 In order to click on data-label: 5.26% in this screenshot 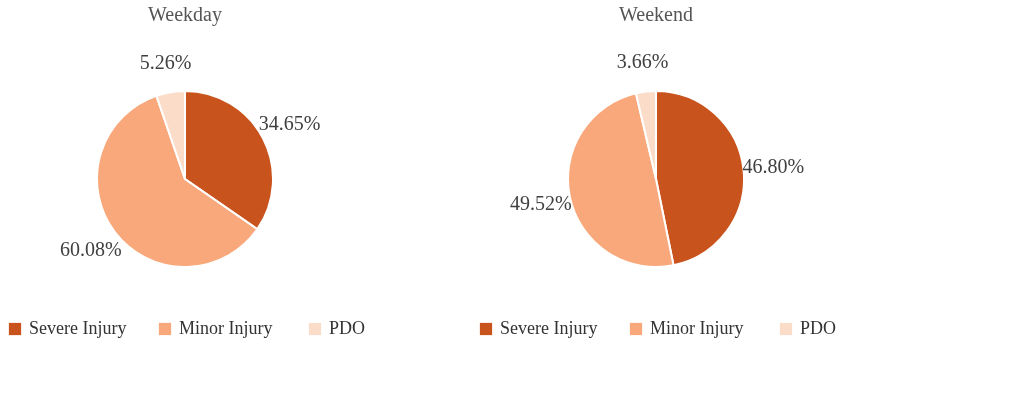, I will do `click(165, 61)`.